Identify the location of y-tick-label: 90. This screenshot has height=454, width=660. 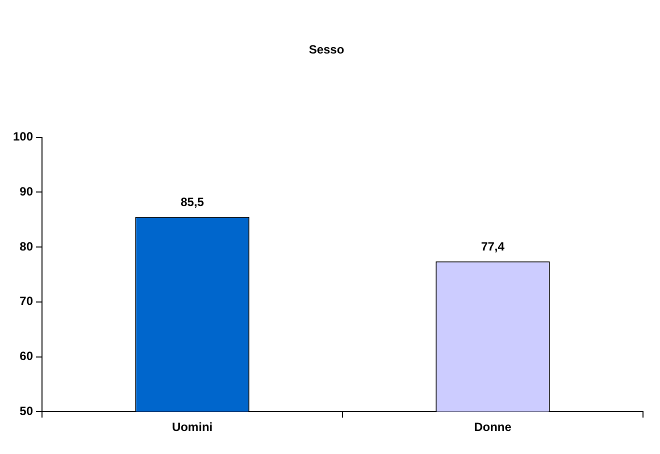
(27, 191).